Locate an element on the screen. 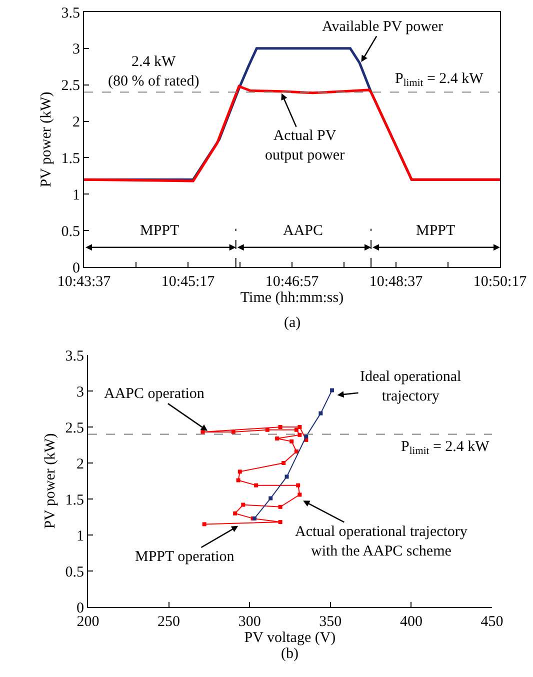  x-axis-title: PV voltage (V) is located at coordinates (290, 638).